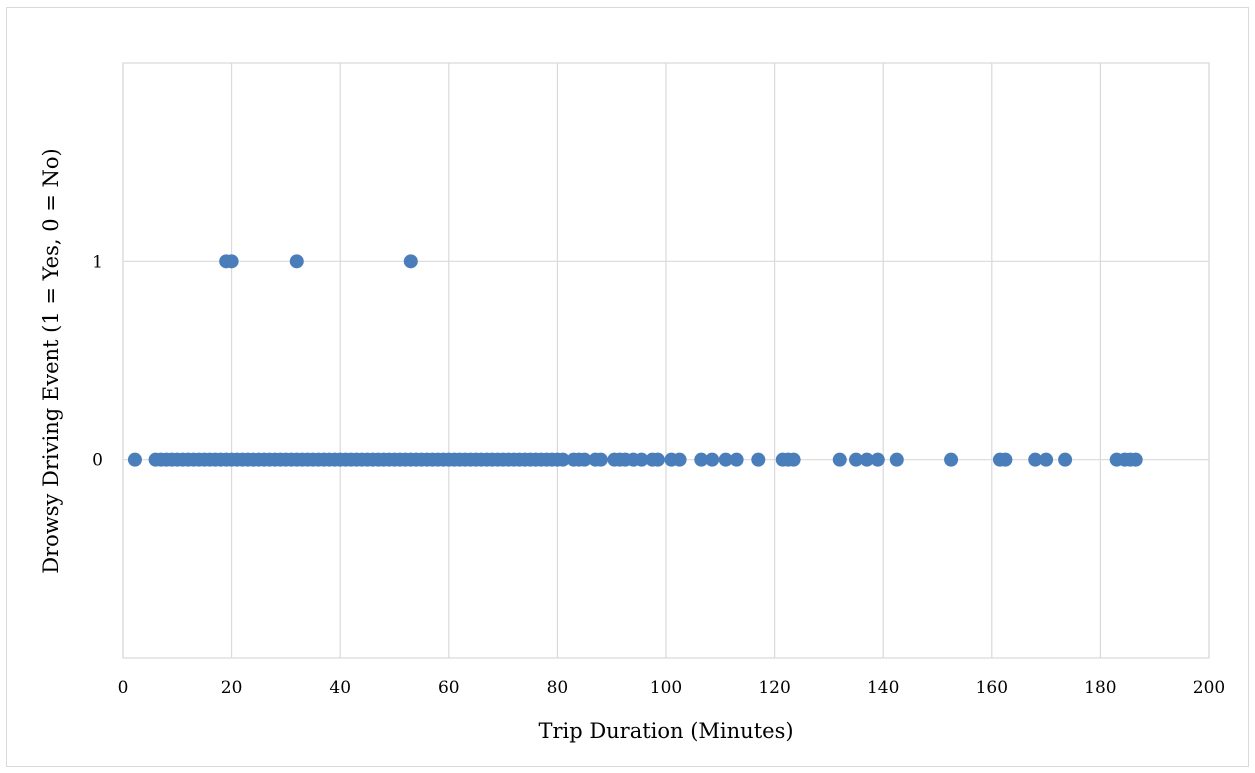  Describe the element at coordinates (340, 688) in the screenshot. I see `x-tick-label: 40` at that location.